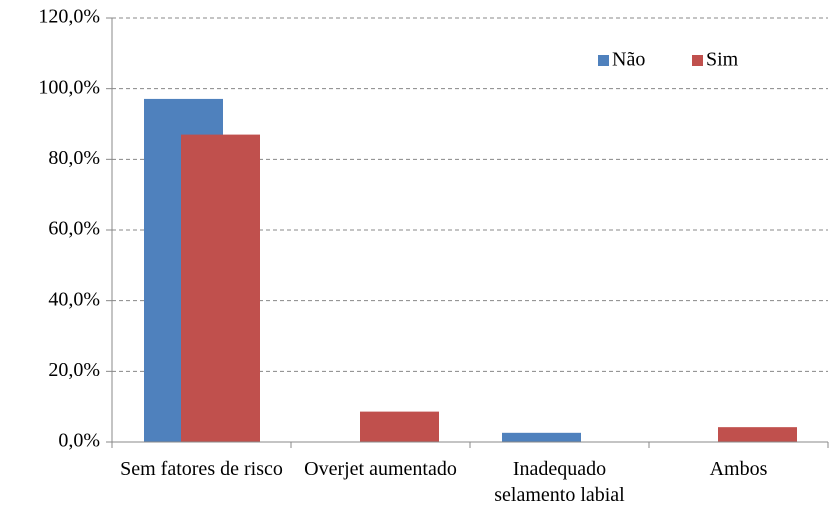 The width and height of the screenshot is (831, 517). Describe the element at coordinates (74, 299) in the screenshot. I see `y-tick-label: 40,0%` at that location.